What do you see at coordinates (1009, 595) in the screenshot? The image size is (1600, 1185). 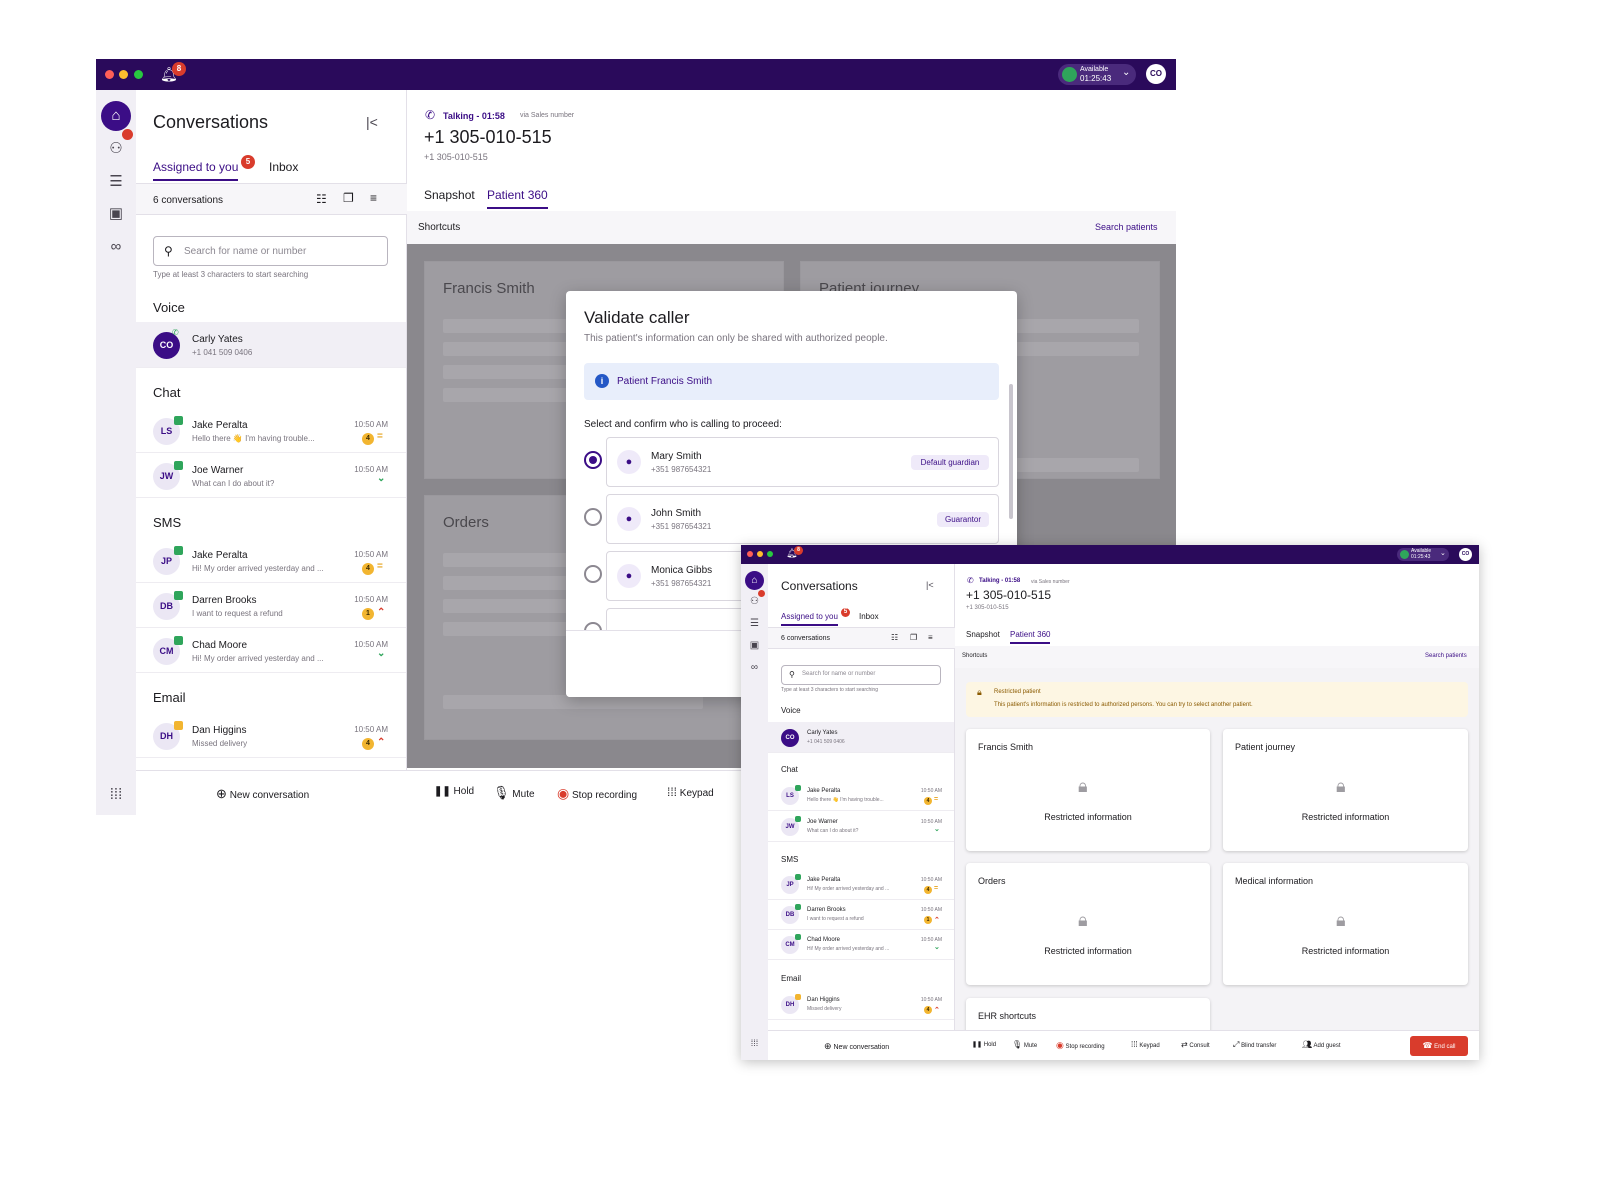 I see `caller-number: +1 305-010-515` at bounding box center [1009, 595].